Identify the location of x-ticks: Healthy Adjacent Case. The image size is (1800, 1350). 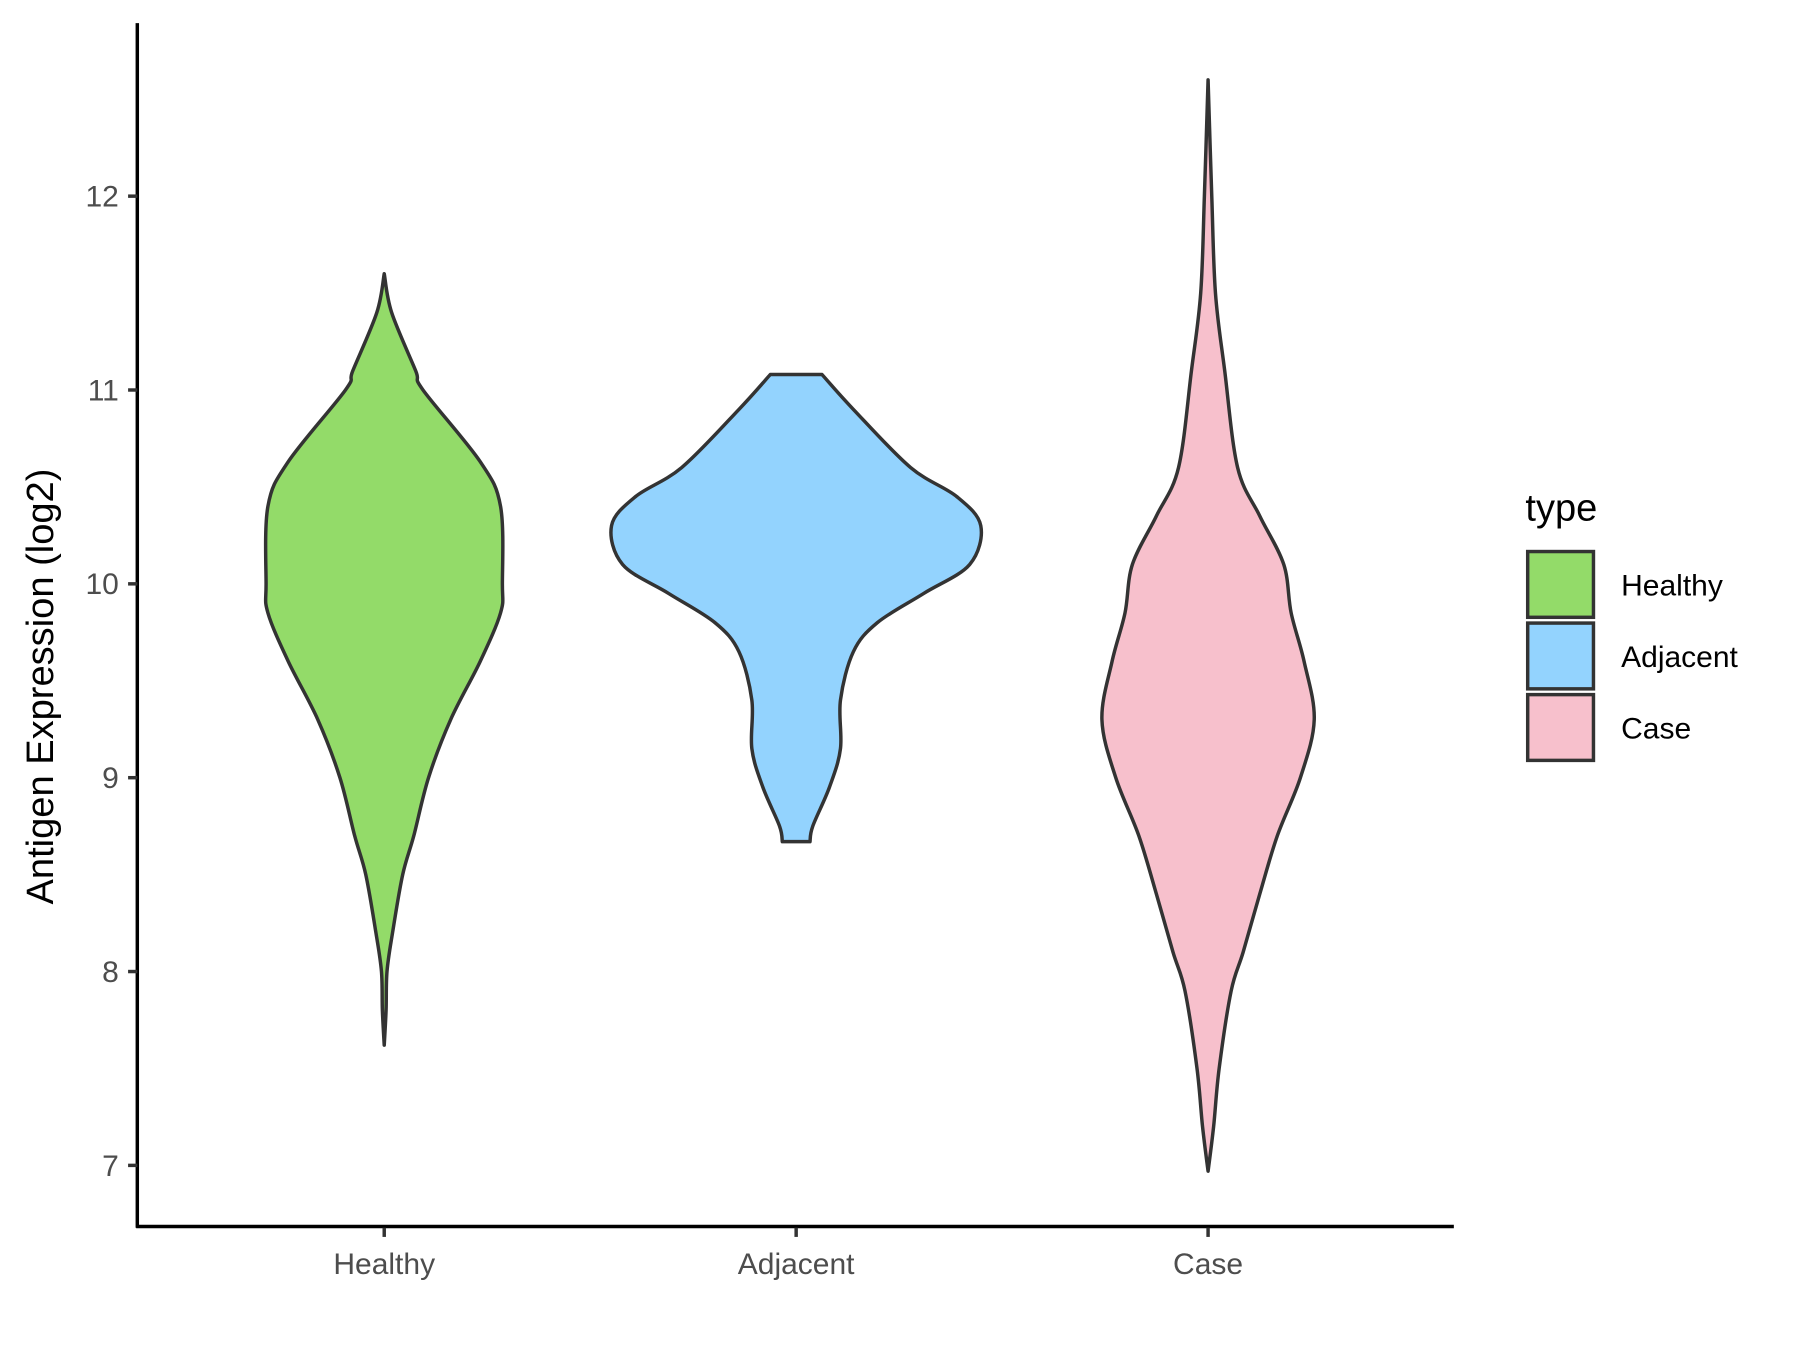
(788, 1254).